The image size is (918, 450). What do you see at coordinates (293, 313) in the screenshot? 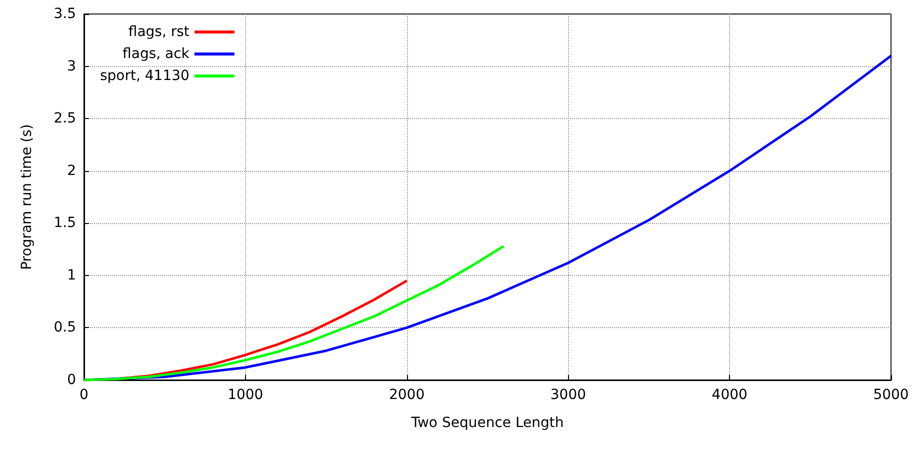
I see `line-series` at bounding box center [293, 313].